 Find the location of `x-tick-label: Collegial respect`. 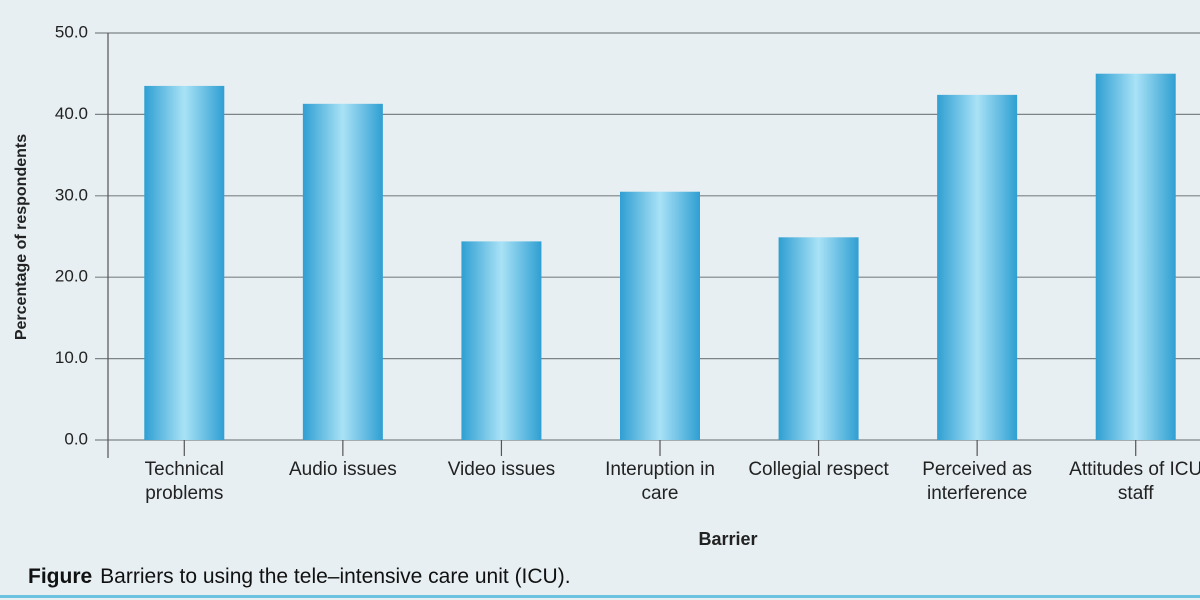

x-tick-label: Collegial respect is located at coordinates (818, 469).